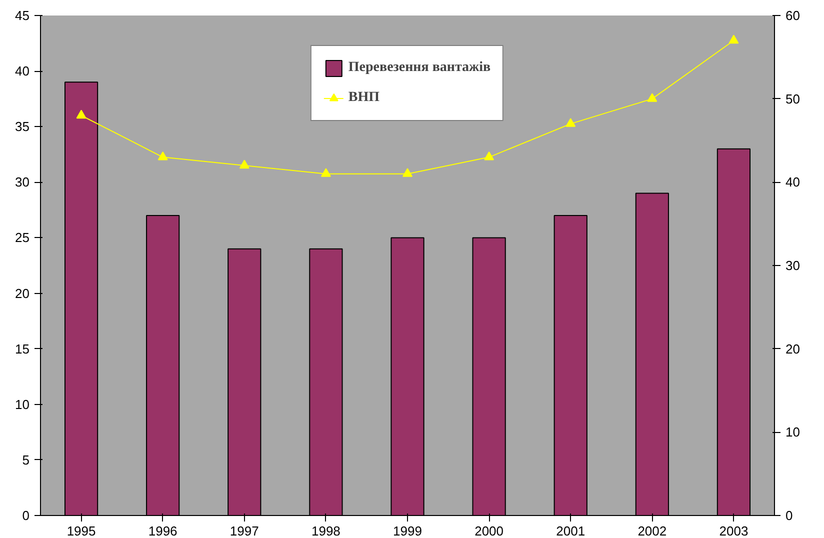  What do you see at coordinates (244, 531) in the screenshot?
I see `x-tick-label: 1997` at bounding box center [244, 531].